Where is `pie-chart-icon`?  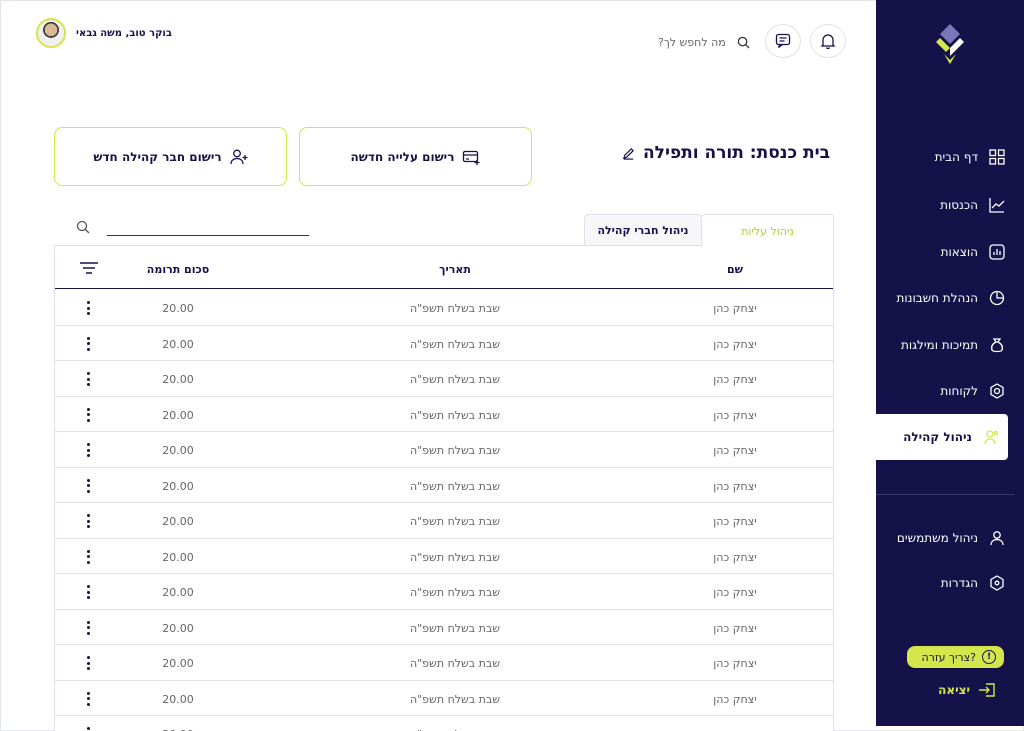 pie-chart-icon is located at coordinates (997, 298).